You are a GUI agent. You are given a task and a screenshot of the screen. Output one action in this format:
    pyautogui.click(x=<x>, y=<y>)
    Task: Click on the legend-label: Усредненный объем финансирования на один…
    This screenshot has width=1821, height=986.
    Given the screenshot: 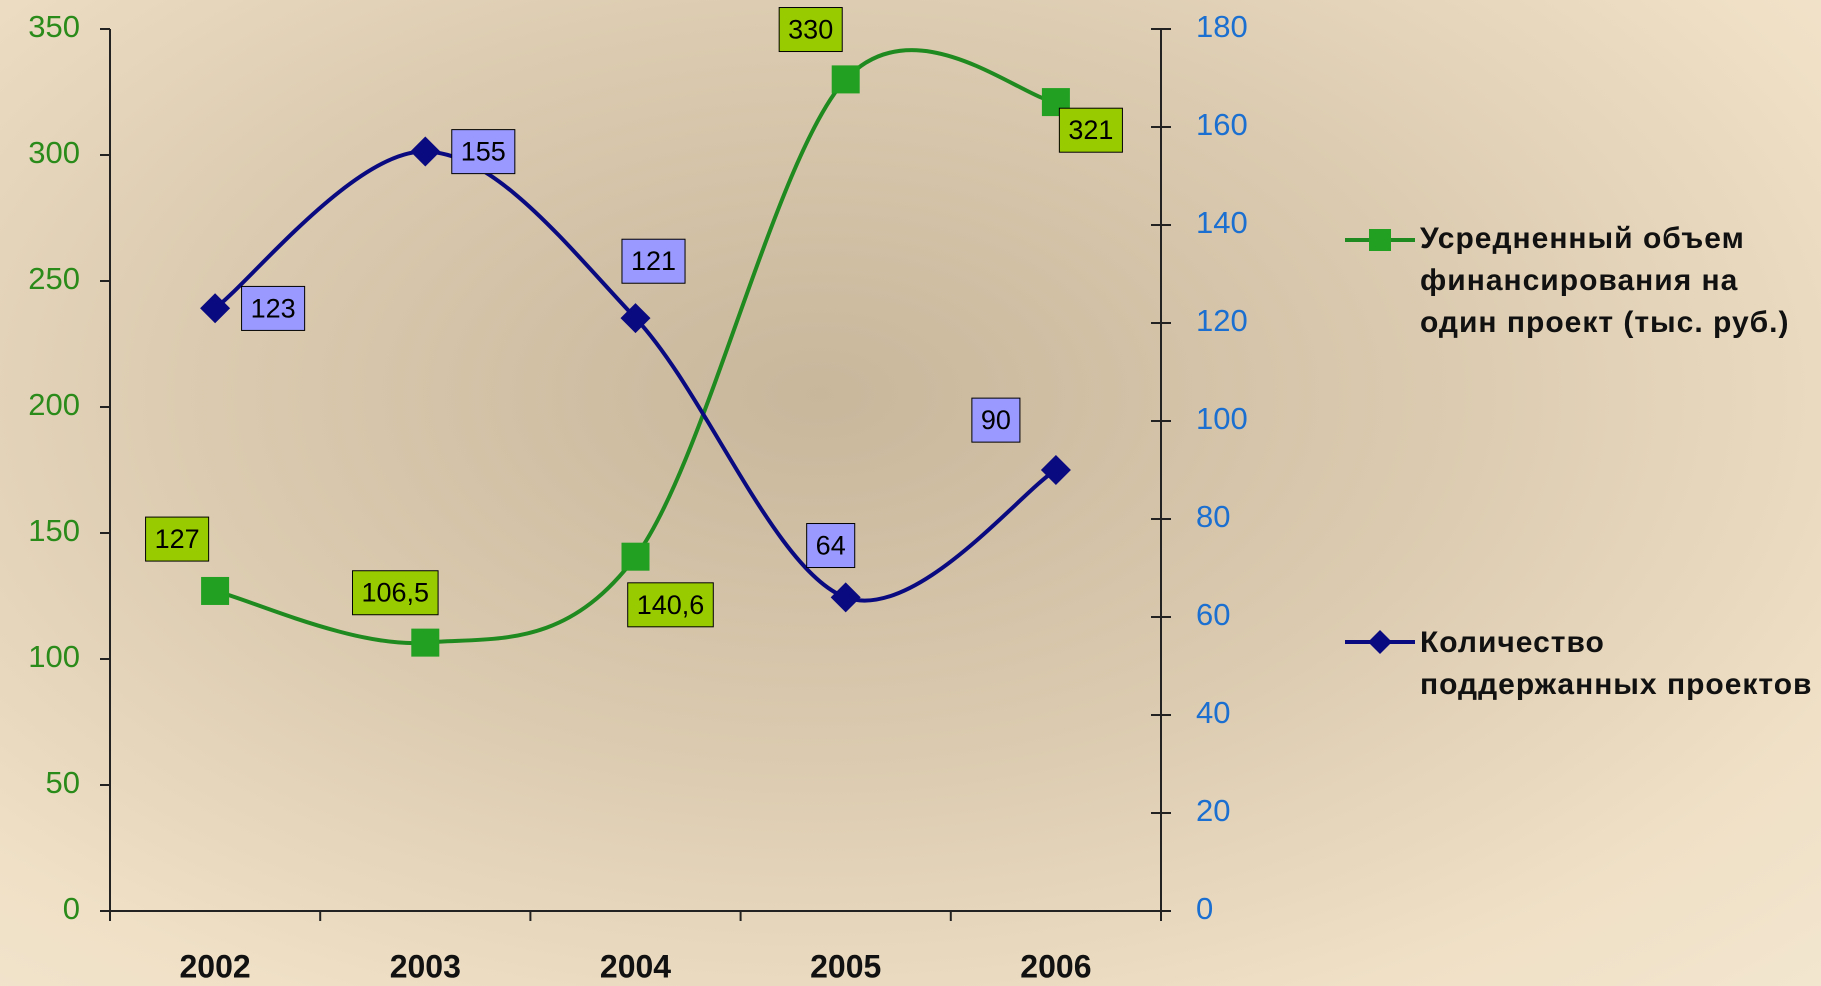 What is the action you would take?
    pyautogui.click(x=1605, y=280)
    